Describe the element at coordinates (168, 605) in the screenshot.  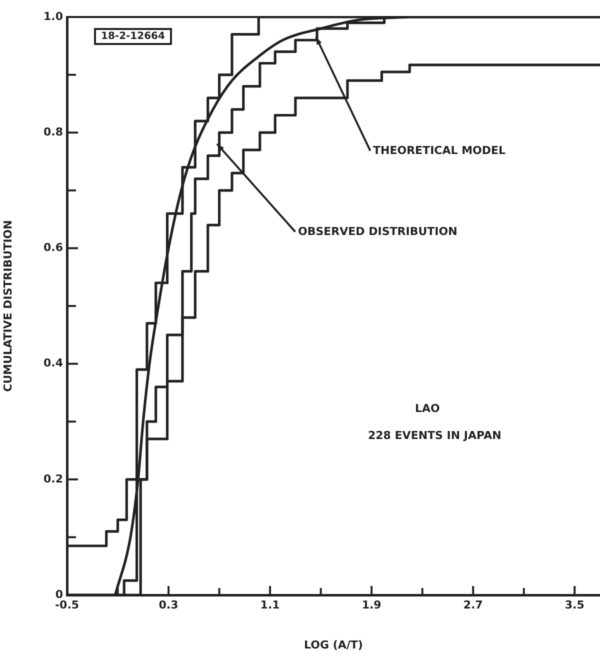
I see `x-tick-label: 0.3` at that location.